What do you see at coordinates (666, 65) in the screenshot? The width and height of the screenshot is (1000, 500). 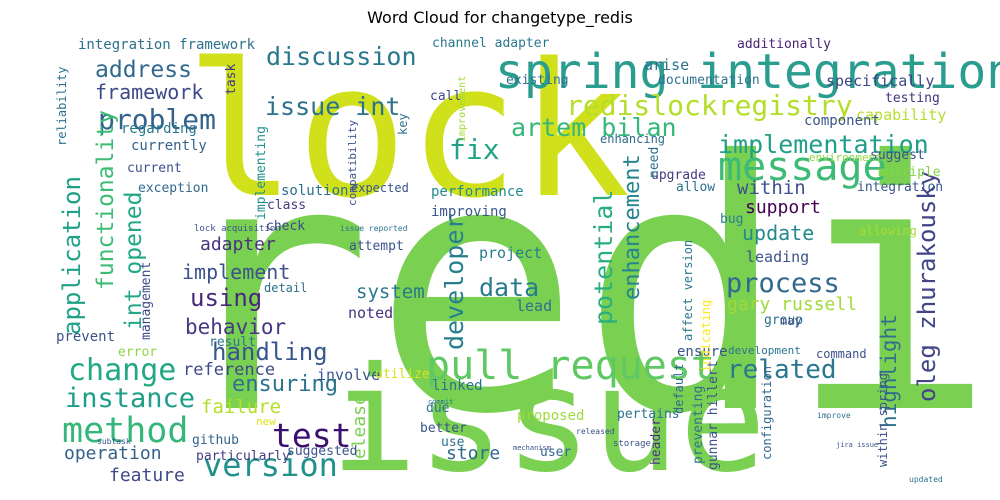 I see `word-arise: arise` at bounding box center [666, 65].